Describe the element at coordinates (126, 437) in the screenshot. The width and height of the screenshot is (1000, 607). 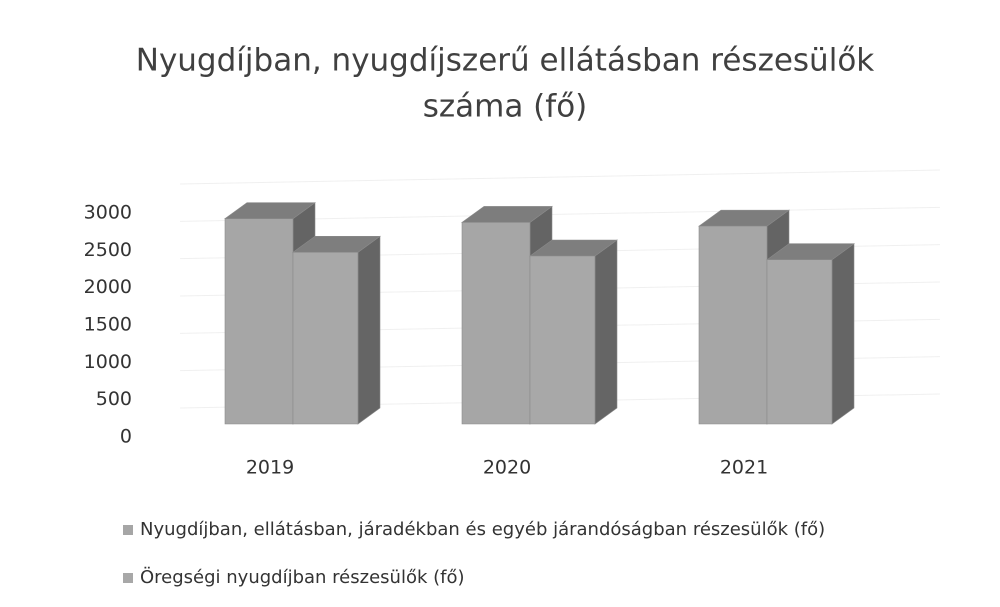
I see `y-tick-label: 0` at that location.